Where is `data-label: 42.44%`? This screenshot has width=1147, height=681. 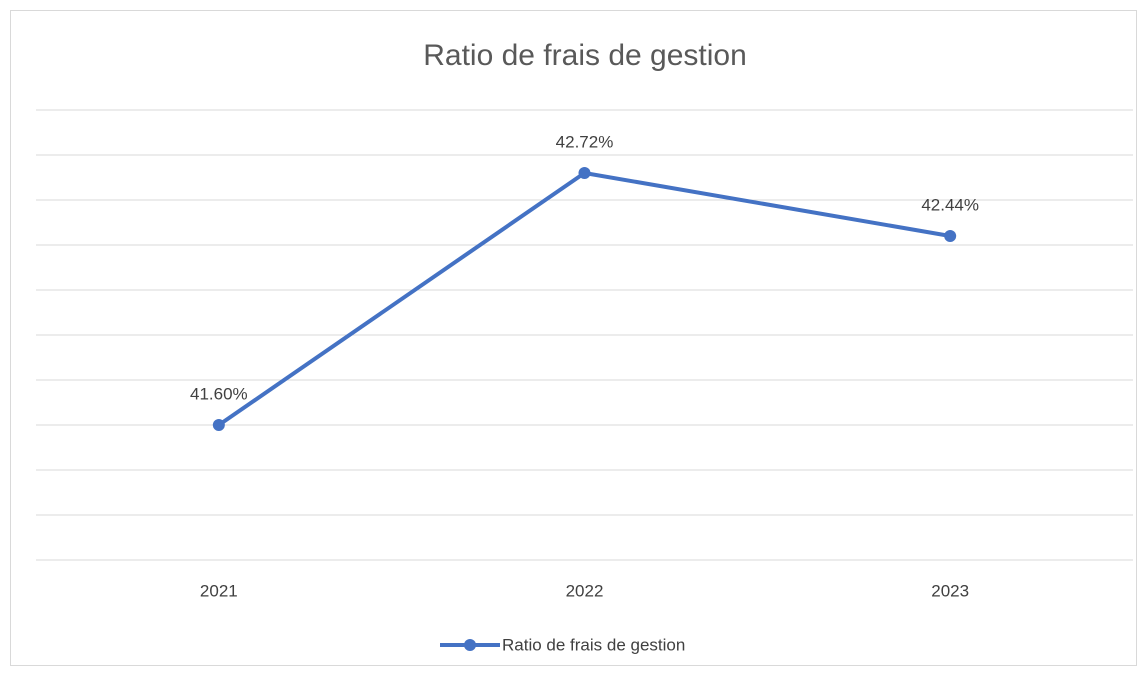
data-label: 42.44% is located at coordinates (950, 204).